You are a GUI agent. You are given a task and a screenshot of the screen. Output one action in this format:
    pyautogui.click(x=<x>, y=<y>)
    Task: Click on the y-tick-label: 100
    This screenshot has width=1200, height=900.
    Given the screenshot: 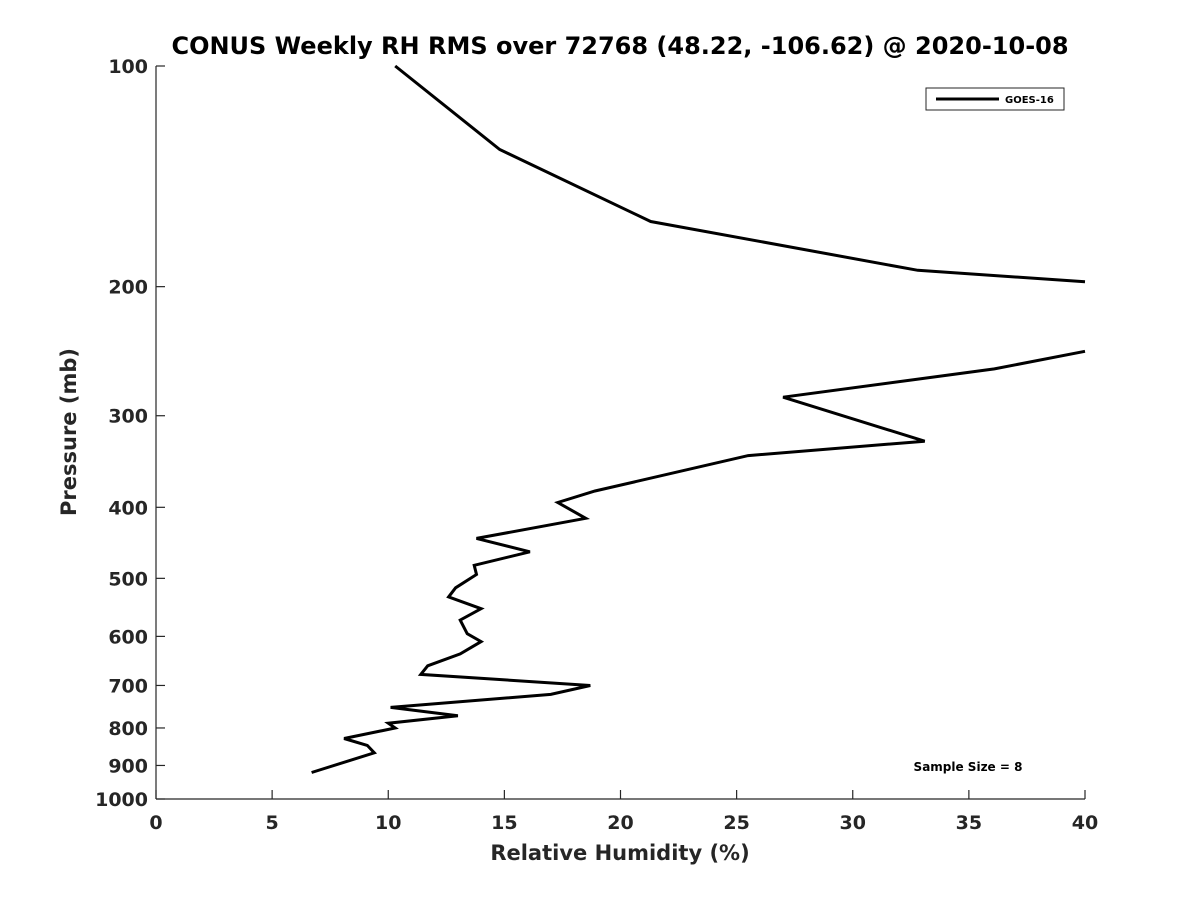 What is the action you would take?
    pyautogui.click(x=128, y=67)
    